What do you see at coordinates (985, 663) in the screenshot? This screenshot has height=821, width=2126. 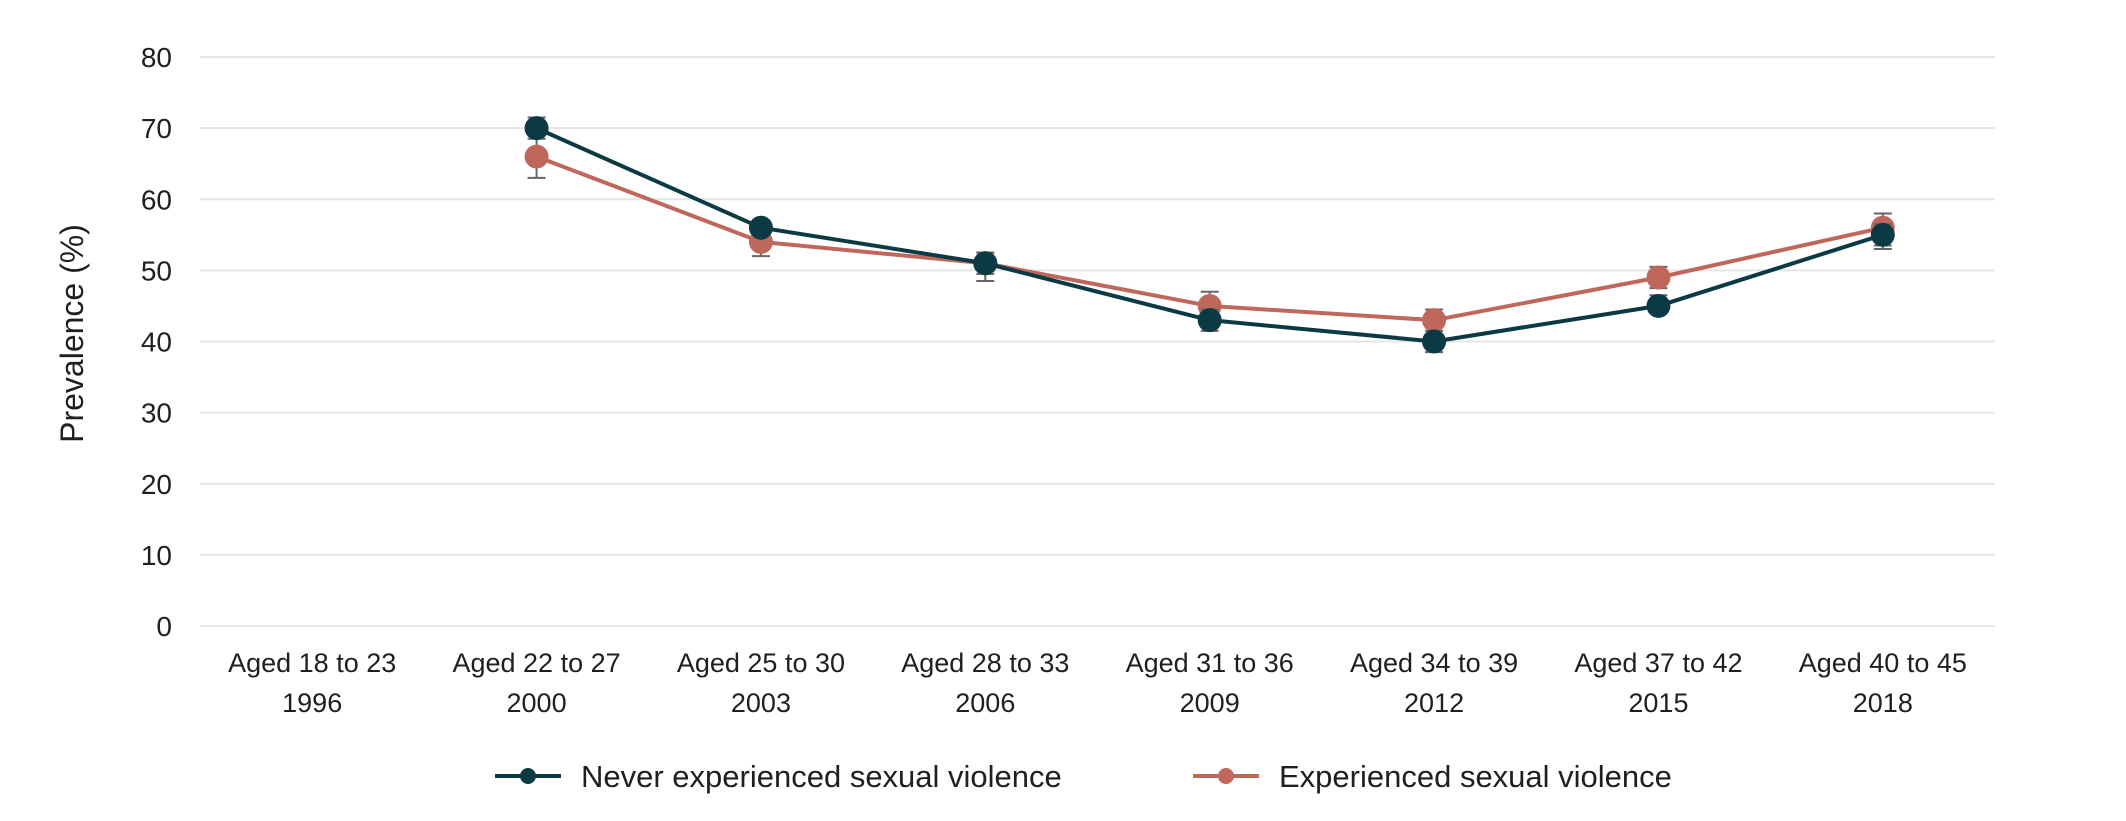 I see `x-category-label: Aged 28 to 33` at bounding box center [985, 663].